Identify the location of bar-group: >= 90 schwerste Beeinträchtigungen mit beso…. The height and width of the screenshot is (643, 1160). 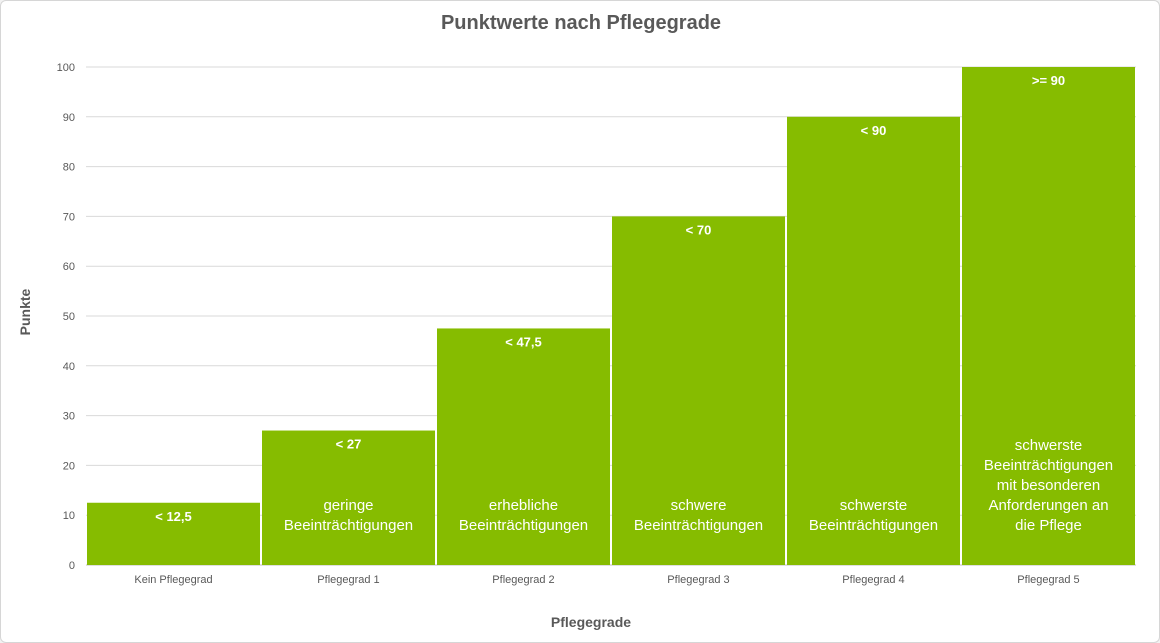
(1048, 316).